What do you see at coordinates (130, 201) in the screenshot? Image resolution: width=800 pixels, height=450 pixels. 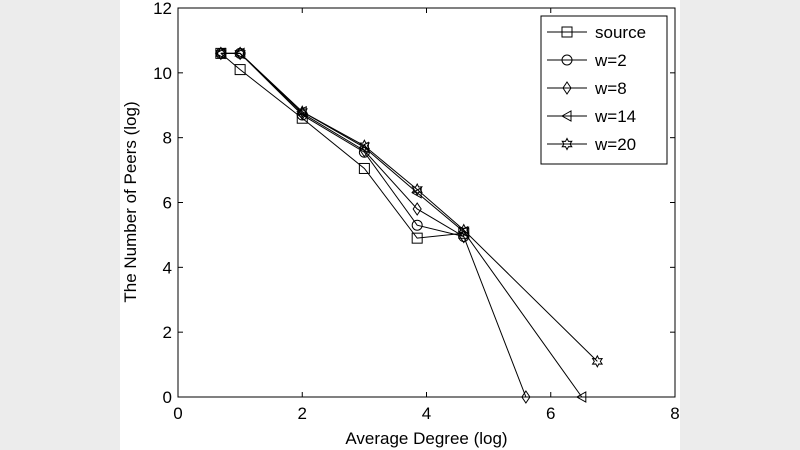 I see `y-axis-label: The Number of Peers (log)` at bounding box center [130, 201].